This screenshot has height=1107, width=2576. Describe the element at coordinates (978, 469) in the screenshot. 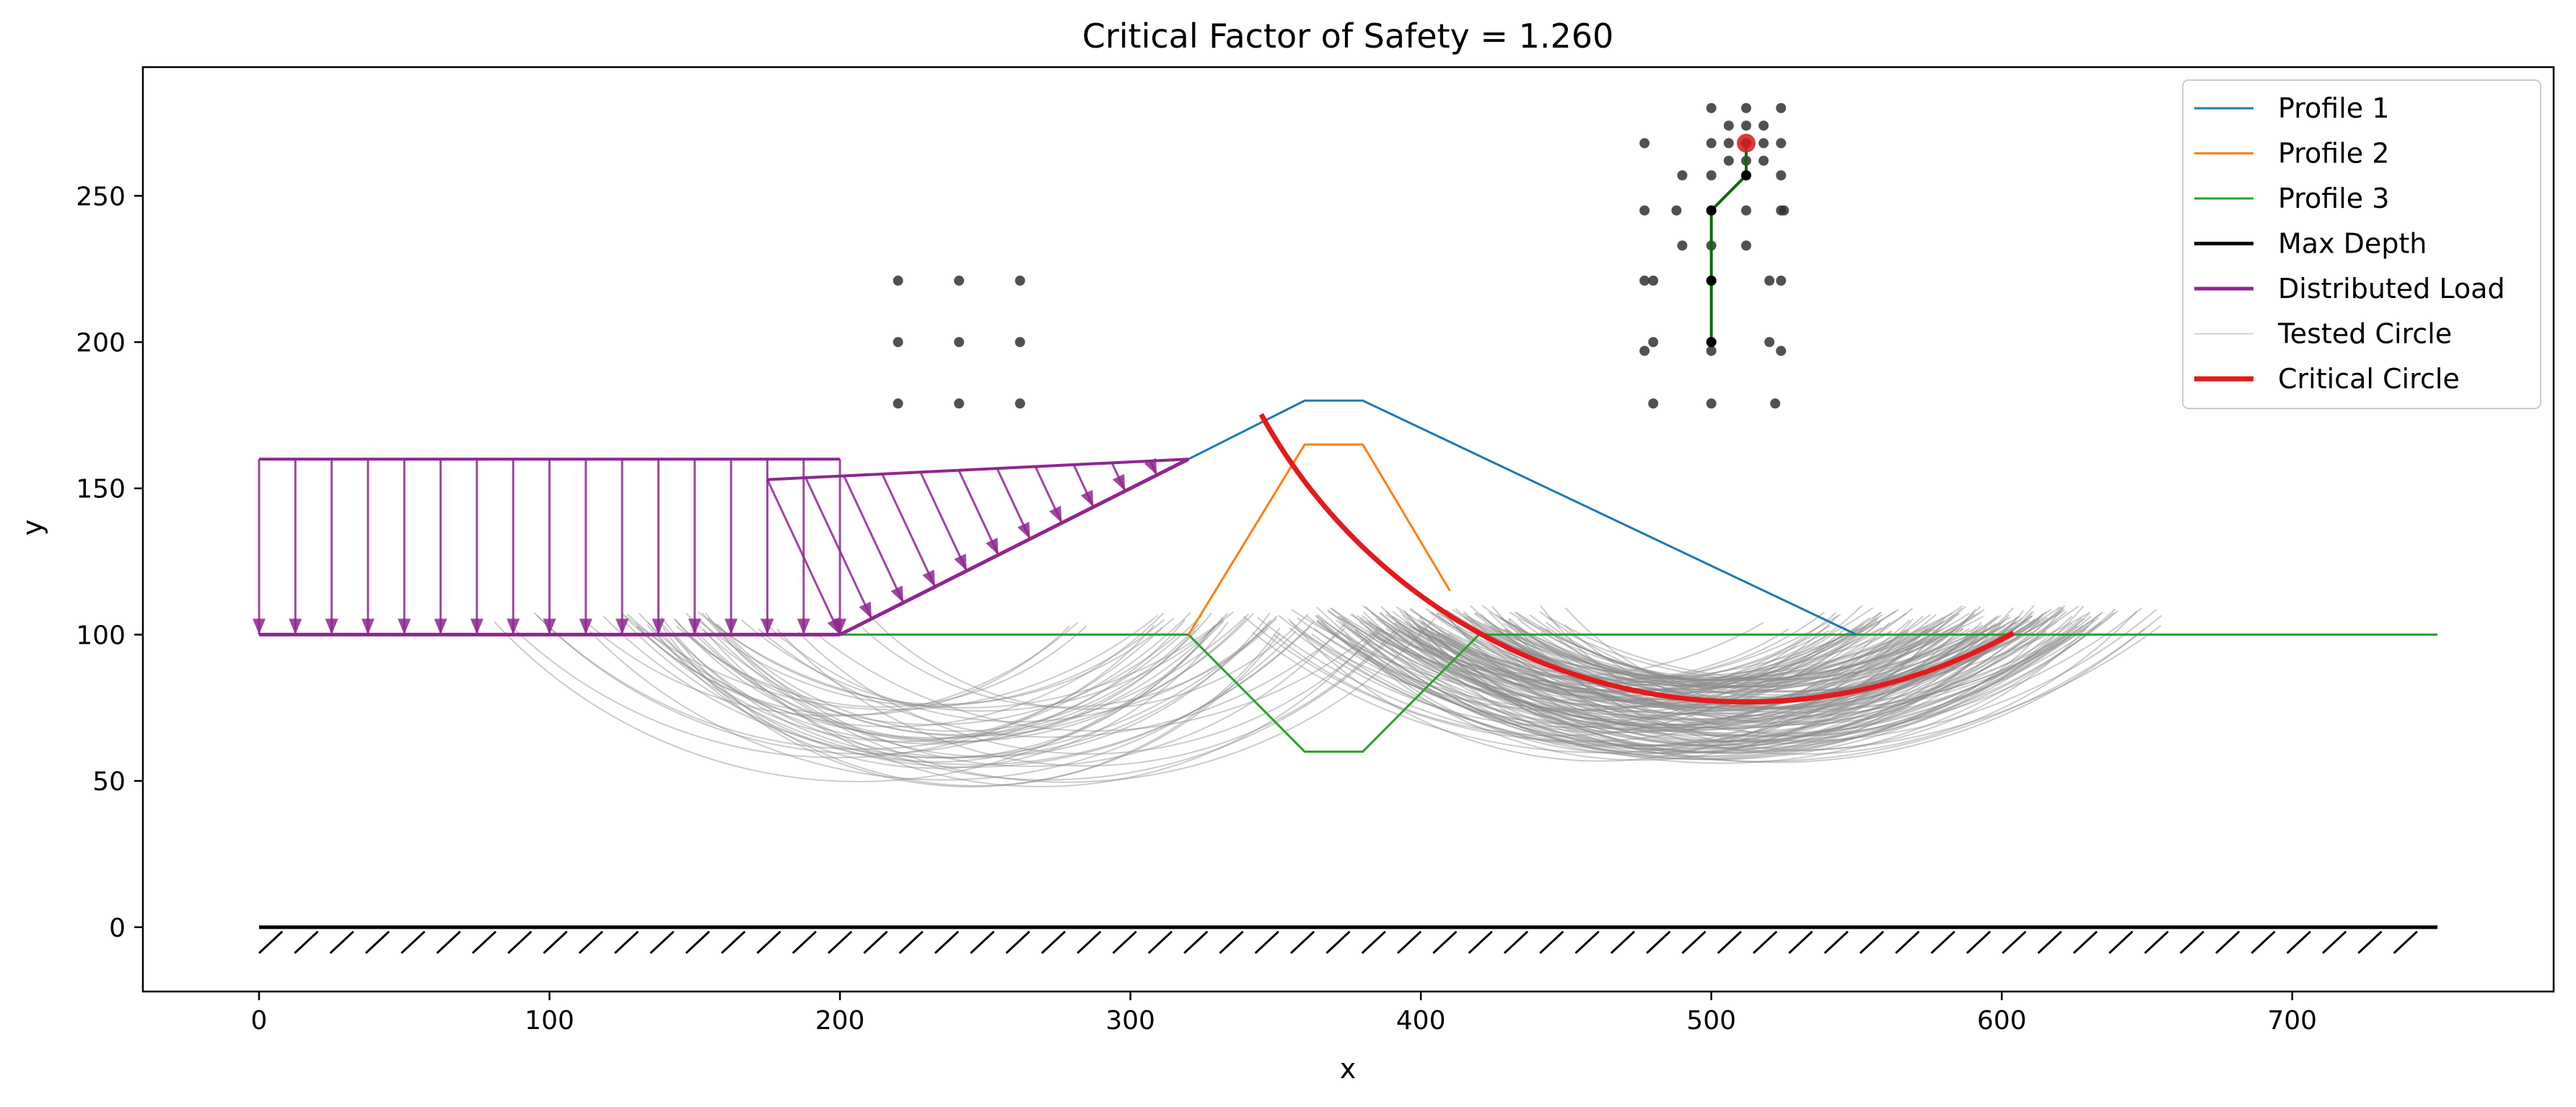

I see `load-top-line` at that location.